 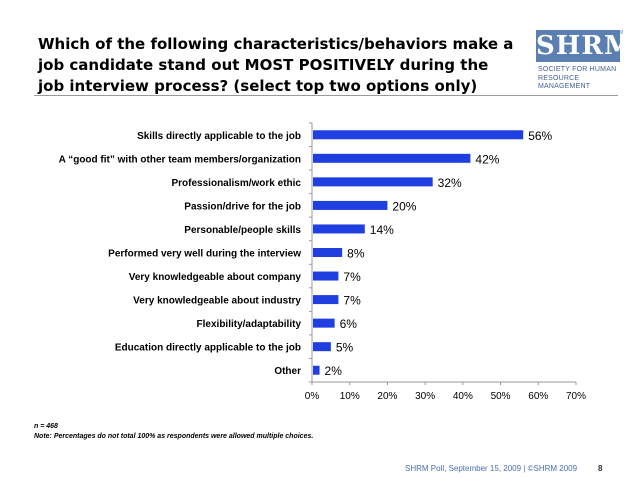 I want to click on logo-trademark: TM, so click(x=620, y=33).